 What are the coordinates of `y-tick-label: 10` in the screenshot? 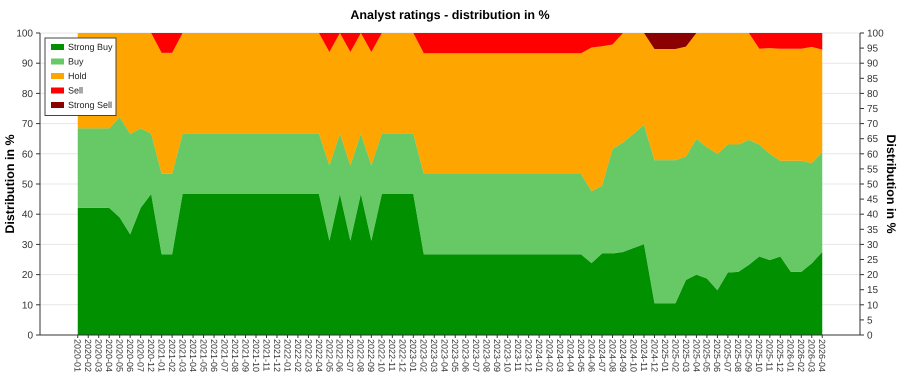 It's located at (28, 306).